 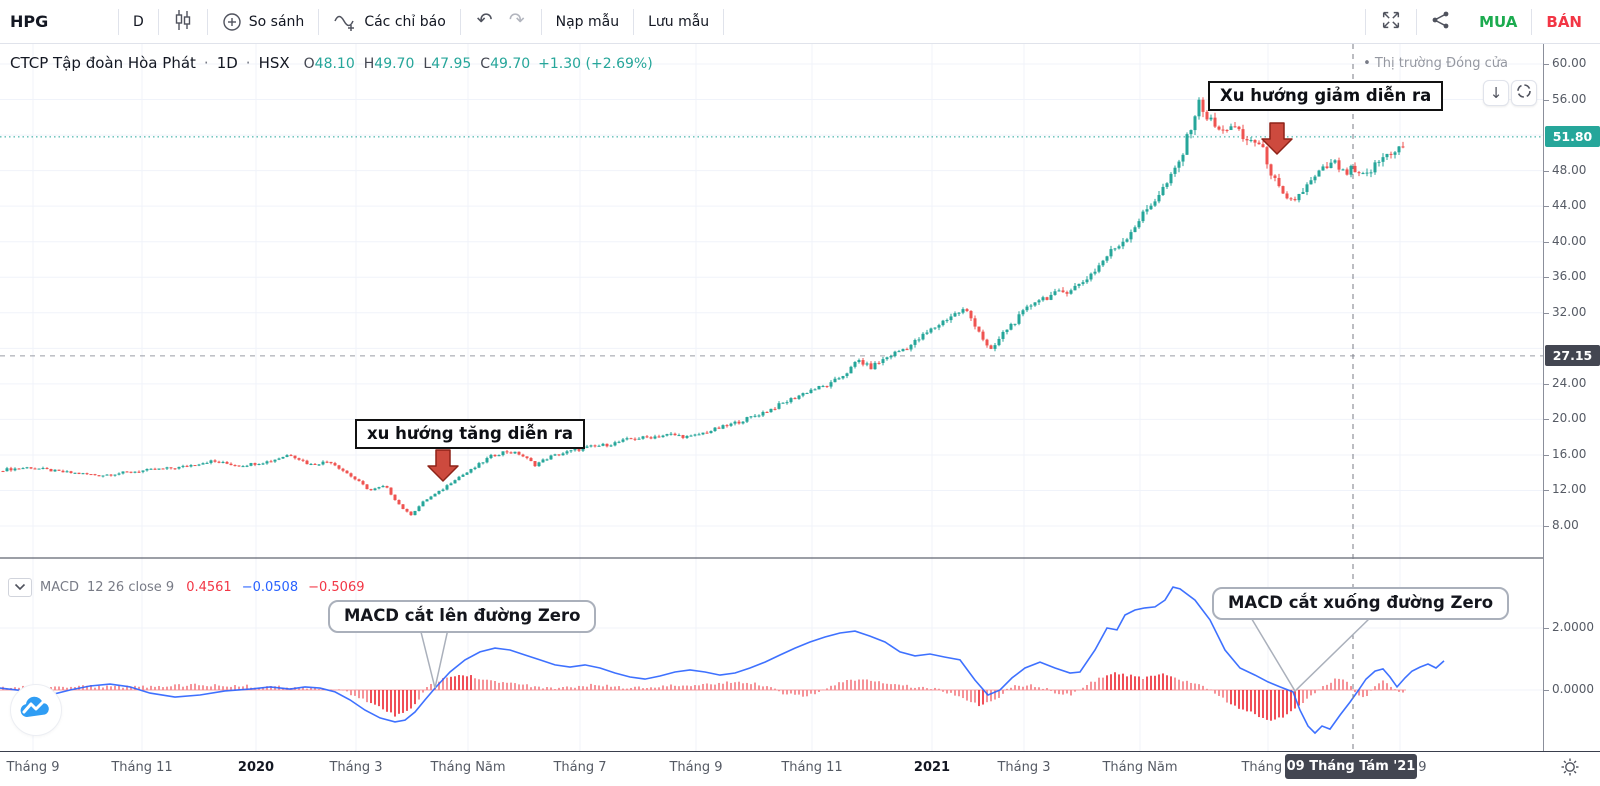 I want to click on macd-collapse-button, so click(x=20, y=587).